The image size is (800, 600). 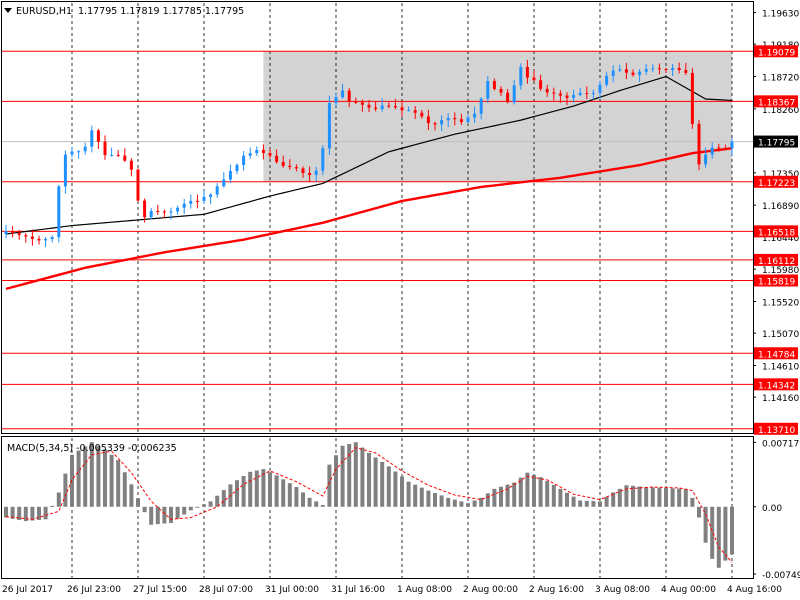 I want to click on y-tick-label: 1.15520, so click(x=780, y=304).